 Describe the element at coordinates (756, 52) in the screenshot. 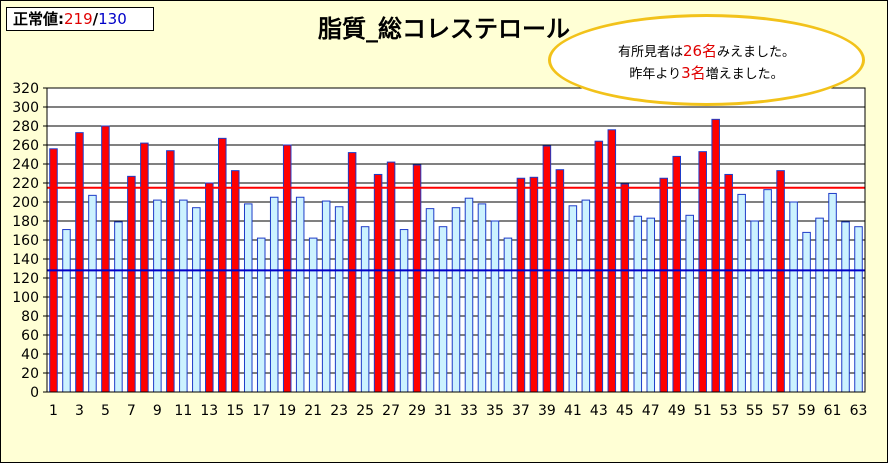

I see `callout-text: みえました。` at that location.